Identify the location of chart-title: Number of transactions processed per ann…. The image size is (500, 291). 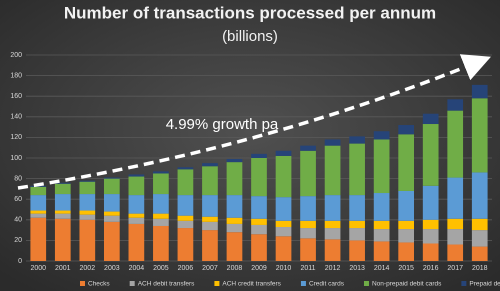
(250, 12).